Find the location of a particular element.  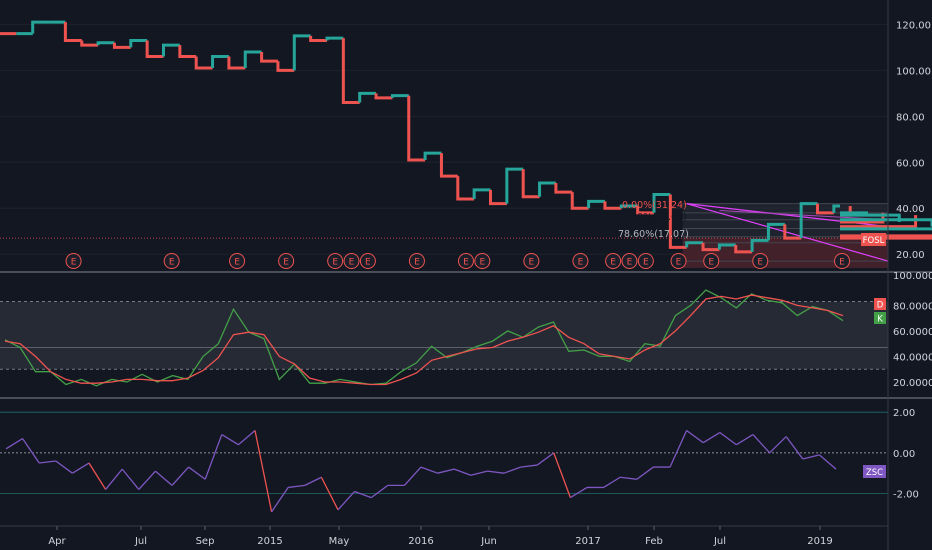

earnings-marker-16: E is located at coordinates (711, 261).